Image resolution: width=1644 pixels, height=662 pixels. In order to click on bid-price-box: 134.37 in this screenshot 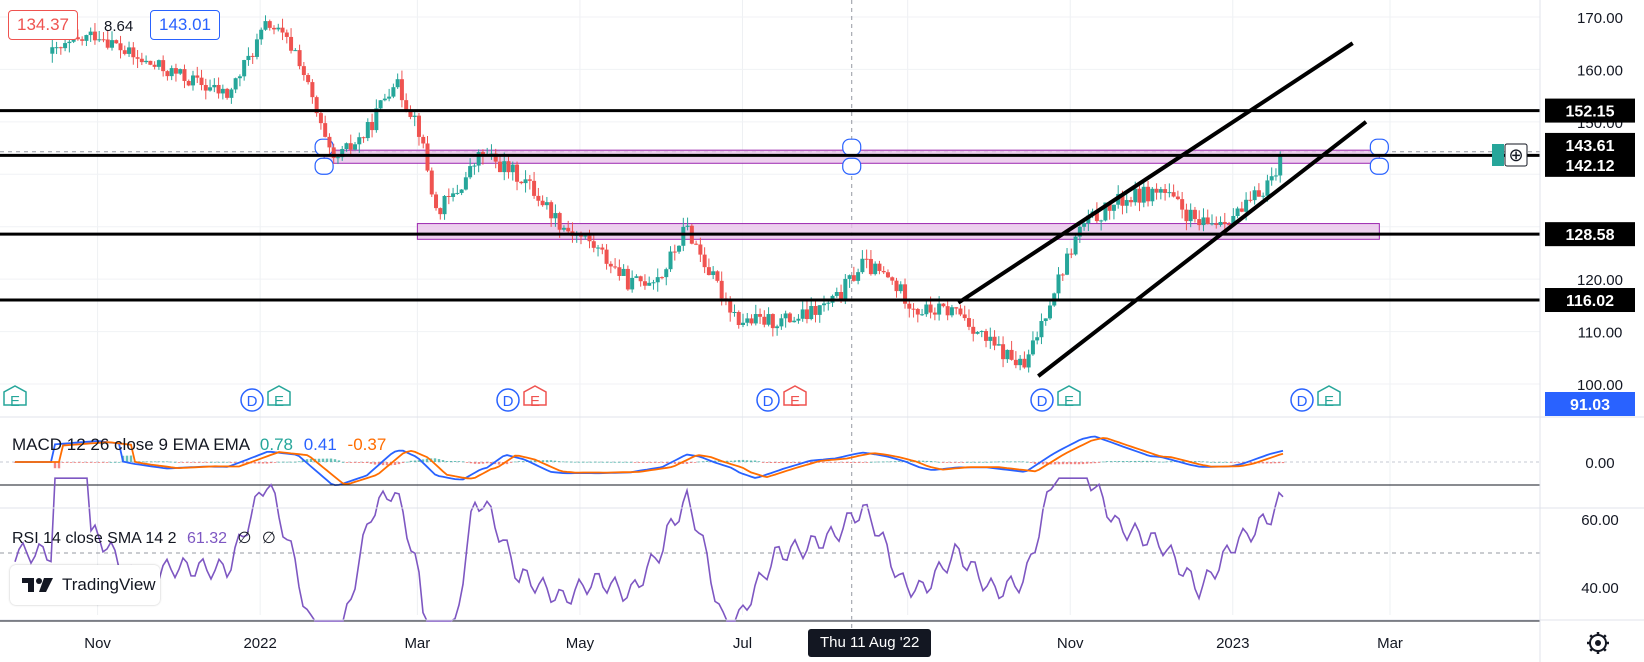, I will do `click(43, 25)`.